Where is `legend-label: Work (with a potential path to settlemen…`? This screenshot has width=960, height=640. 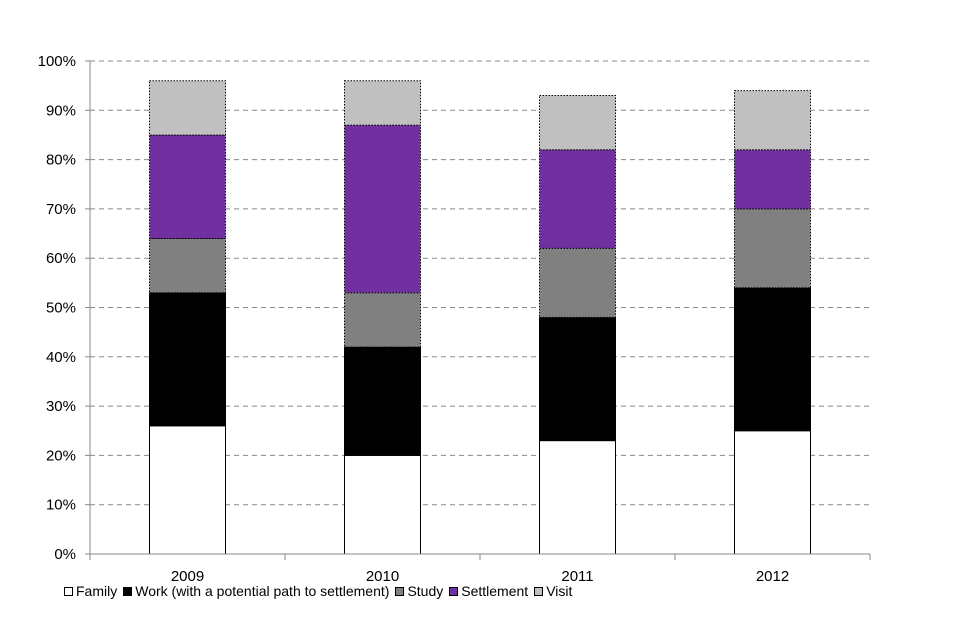 legend-label: Work (with a potential path to settlemen… is located at coordinates (262, 591).